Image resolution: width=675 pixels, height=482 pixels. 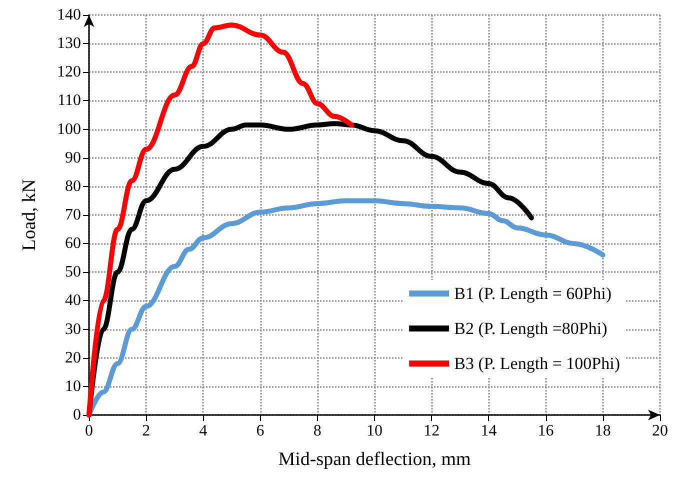 I want to click on y-tick-label: 80, so click(x=73, y=186).